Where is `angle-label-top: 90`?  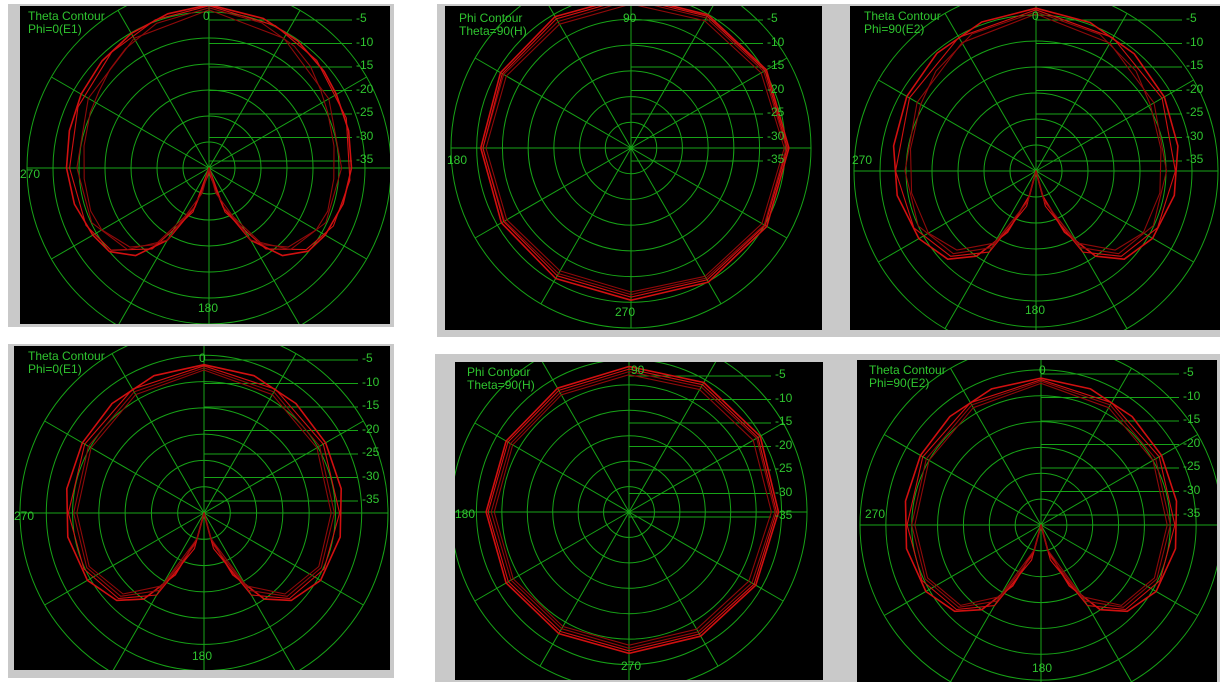
angle-label-top: 90 is located at coordinates (638, 370).